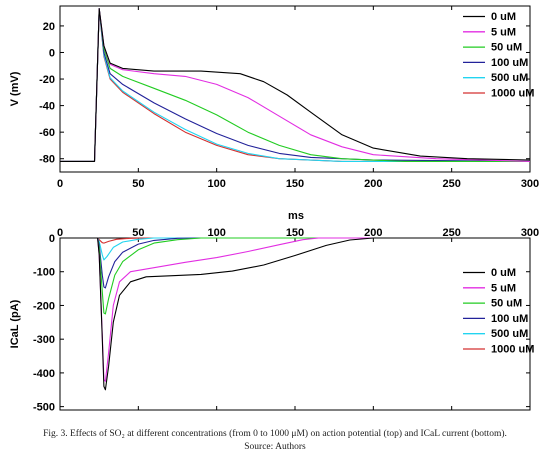  I want to click on y-tick-label: -40, so click(47, 107).